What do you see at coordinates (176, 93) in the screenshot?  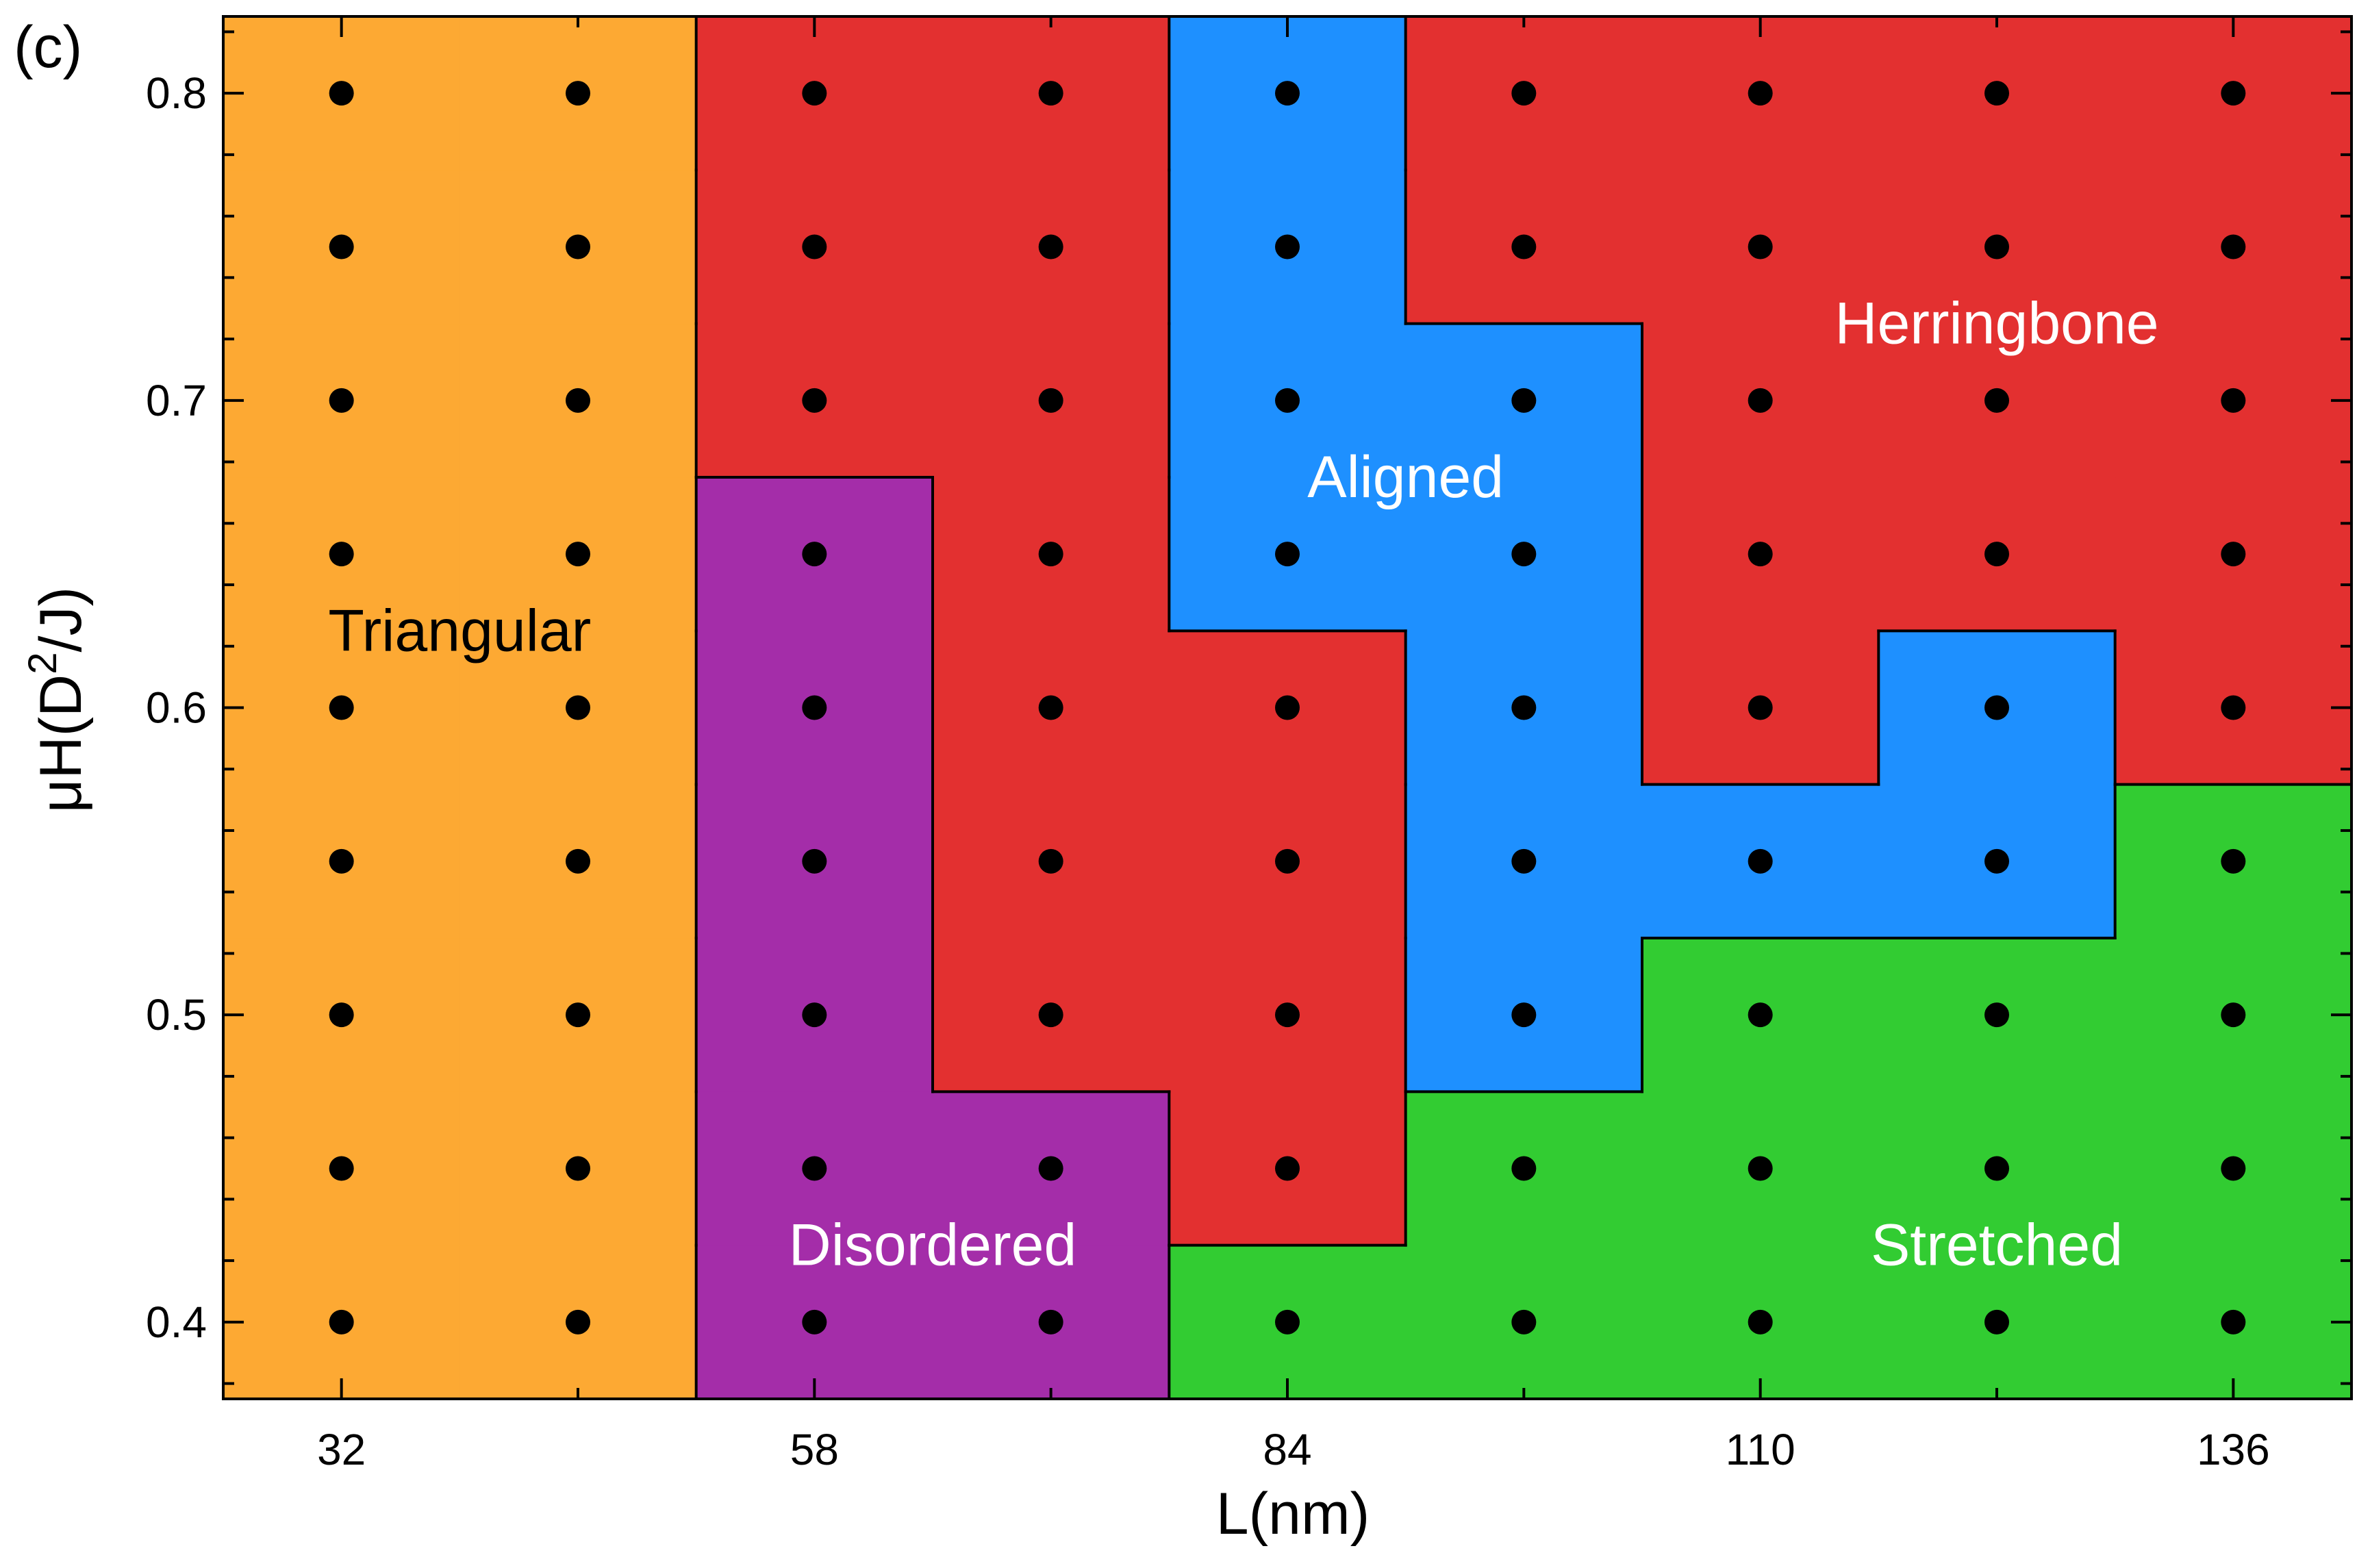 I see `y-tick-label: 0.8` at bounding box center [176, 93].